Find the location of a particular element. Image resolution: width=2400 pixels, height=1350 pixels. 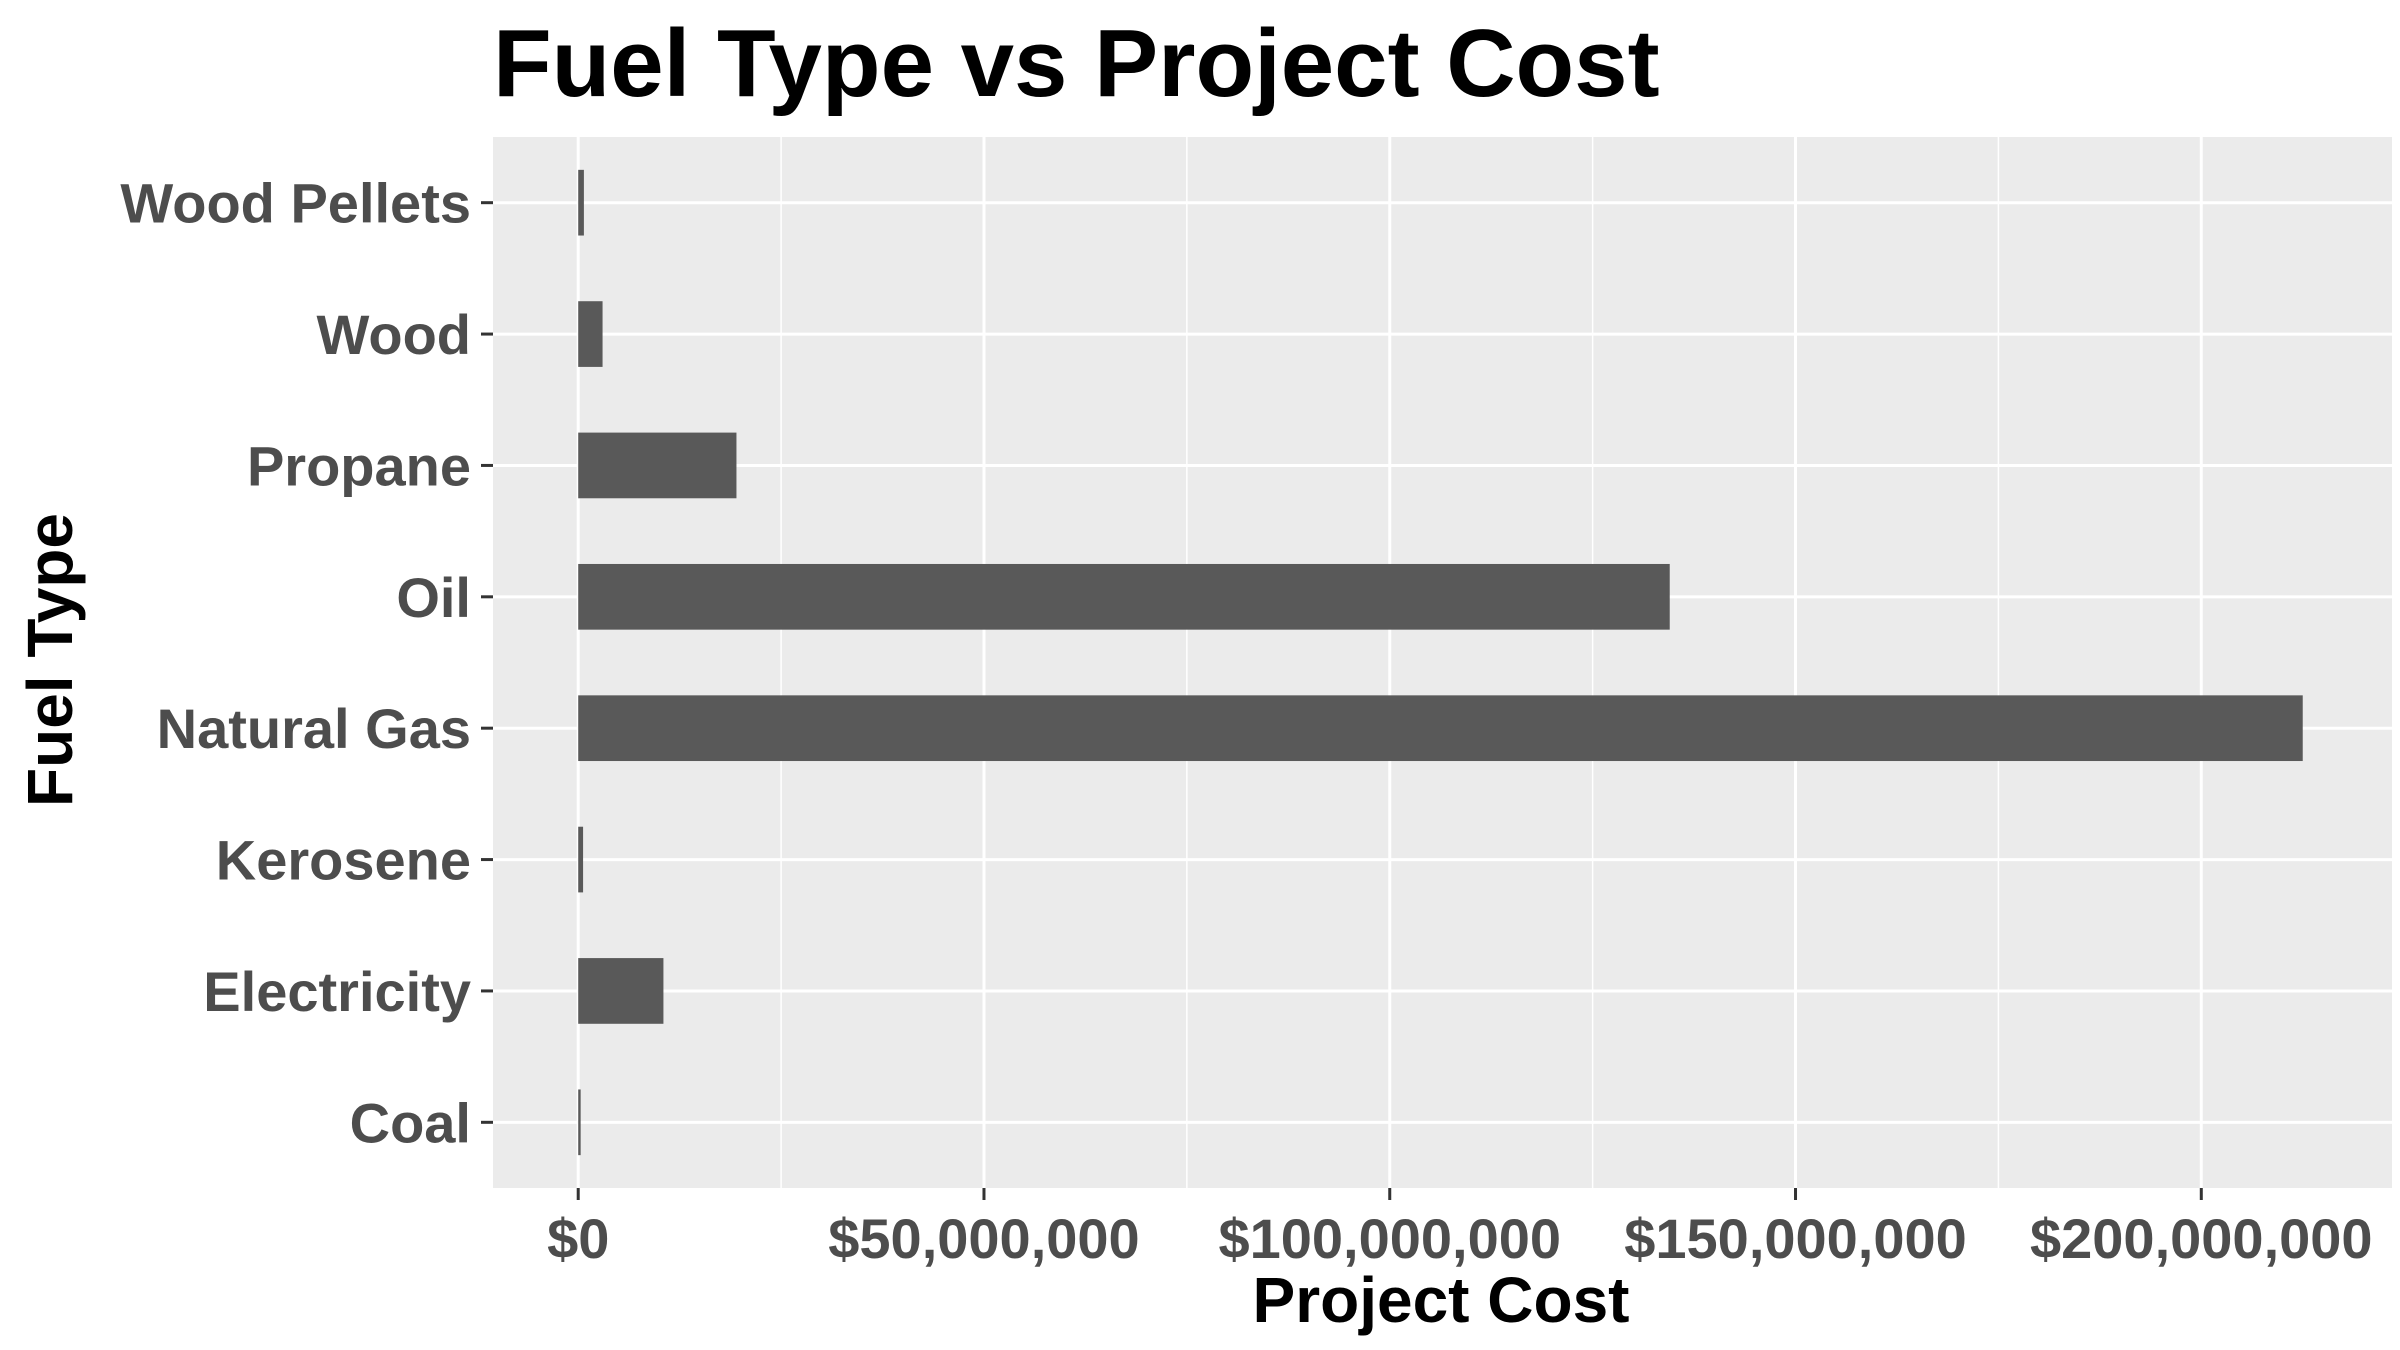

x-tick-label: $50,000,000 is located at coordinates (983, 1238).